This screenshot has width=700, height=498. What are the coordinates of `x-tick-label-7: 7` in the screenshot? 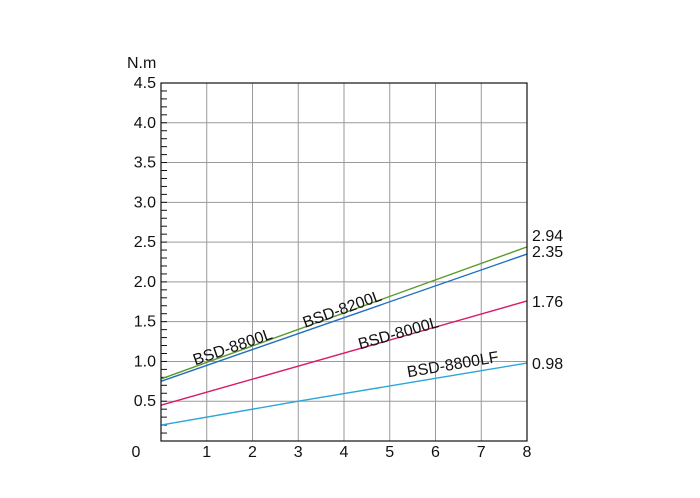 It's located at (481, 452).